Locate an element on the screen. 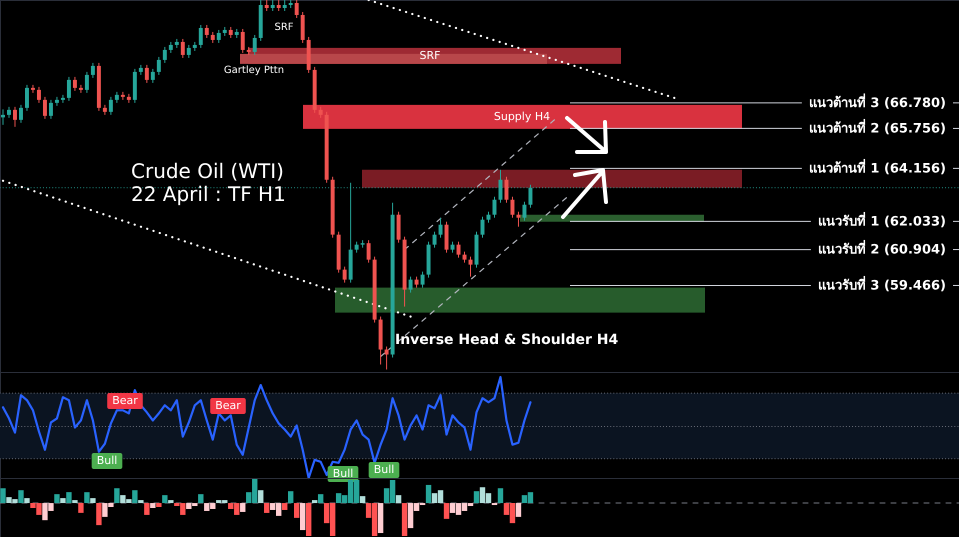 The width and height of the screenshot is (959, 537). ref-line-label: แนวรับที่ 3 (59.466) is located at coordinates (882, 284).